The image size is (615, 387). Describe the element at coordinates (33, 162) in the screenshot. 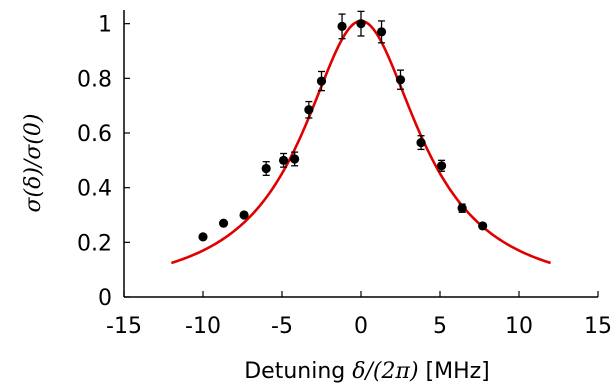

I see `y-axis-label: σ(δ)/σ(0)` at that location.